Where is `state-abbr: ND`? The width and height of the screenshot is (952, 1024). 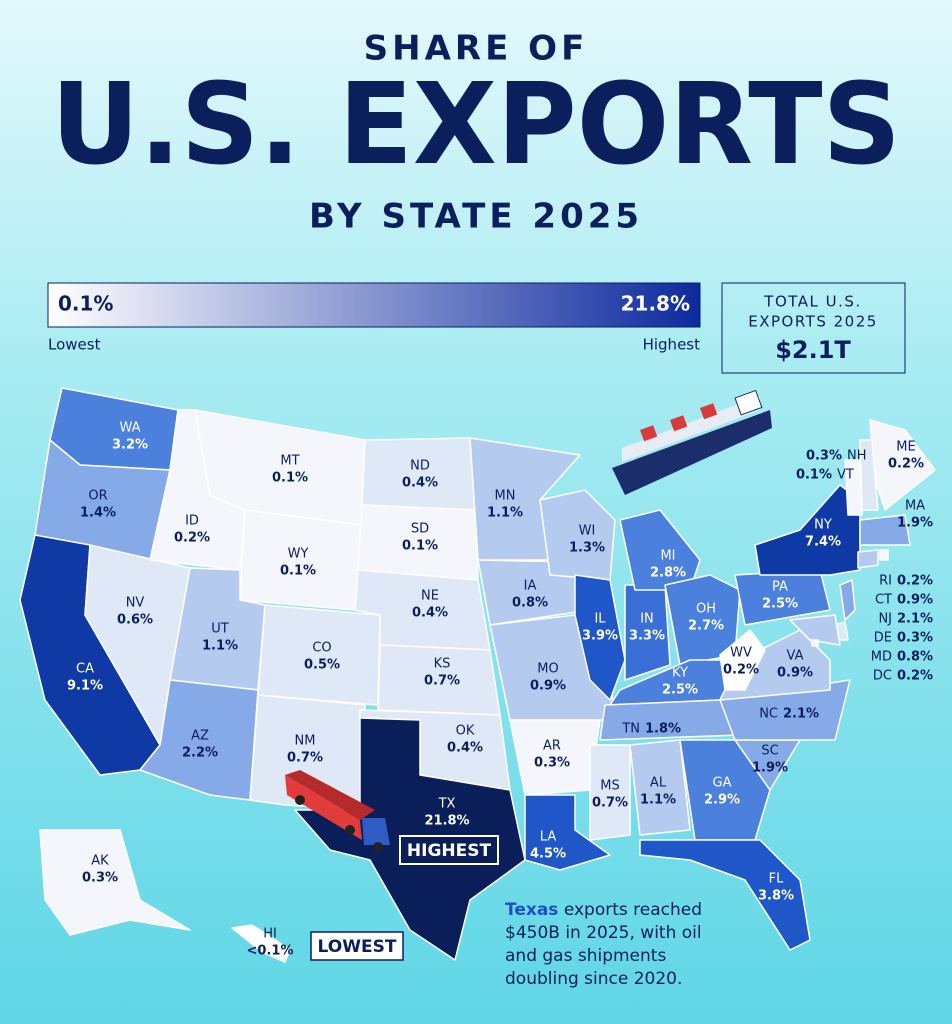
state-abbr: ND is located at coordinates (420, 466).